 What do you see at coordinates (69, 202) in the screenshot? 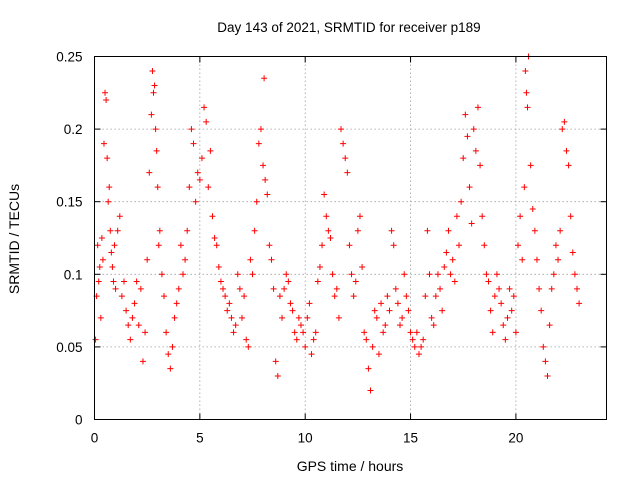
I see `y-tick-label: 0.15` at bounding box center [69, 202].